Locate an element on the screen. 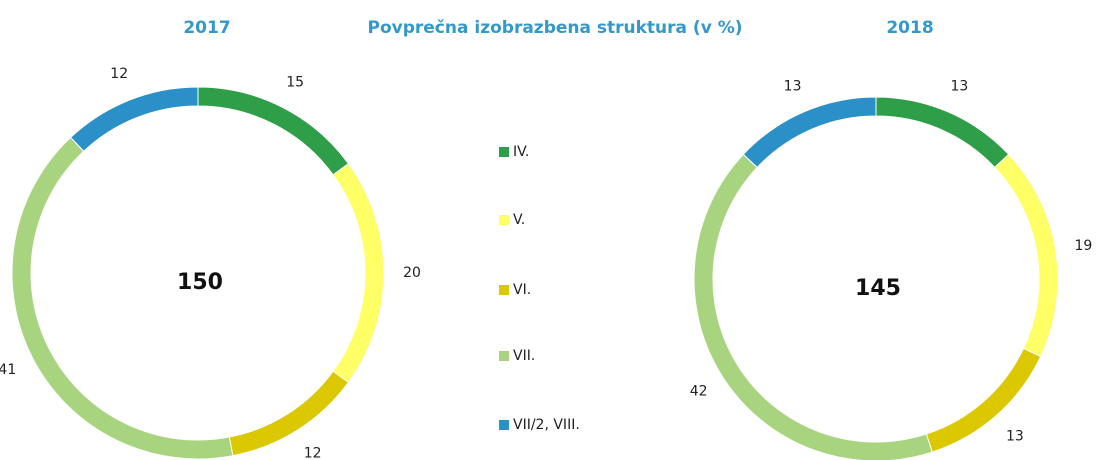 This screenshot has width=1096, height=460. data-label: 41 is located at coordinates (8, 370).